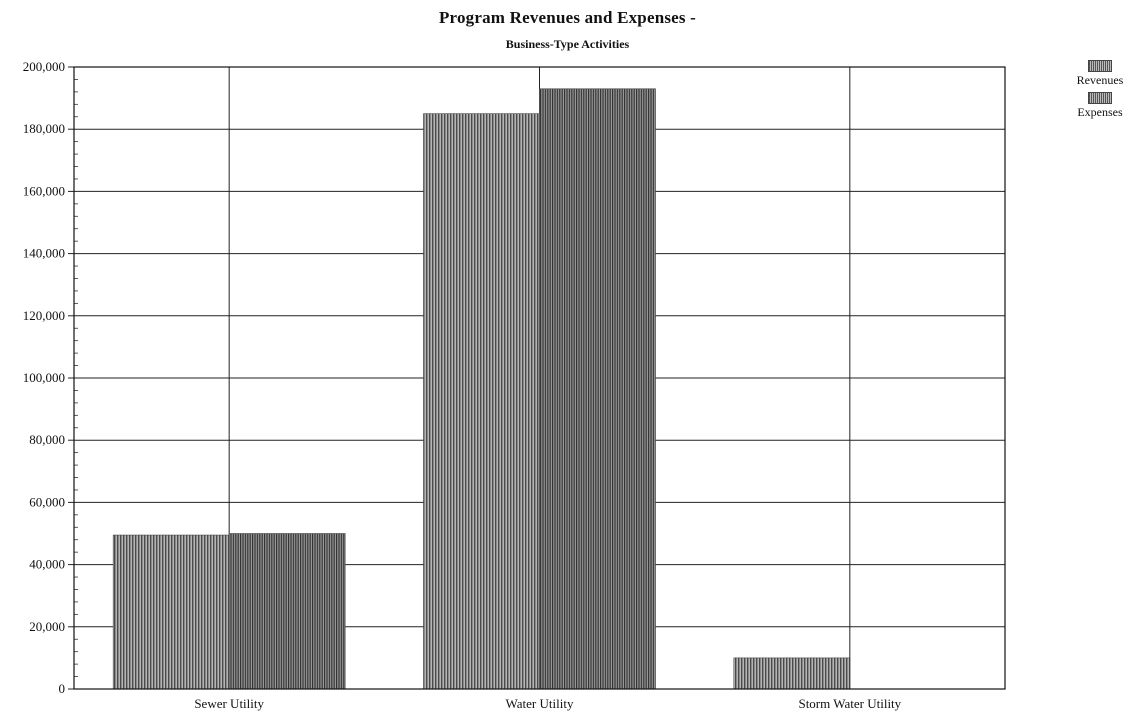  I want to click on bar-expenses-sewer-utility, so click(287, 611).